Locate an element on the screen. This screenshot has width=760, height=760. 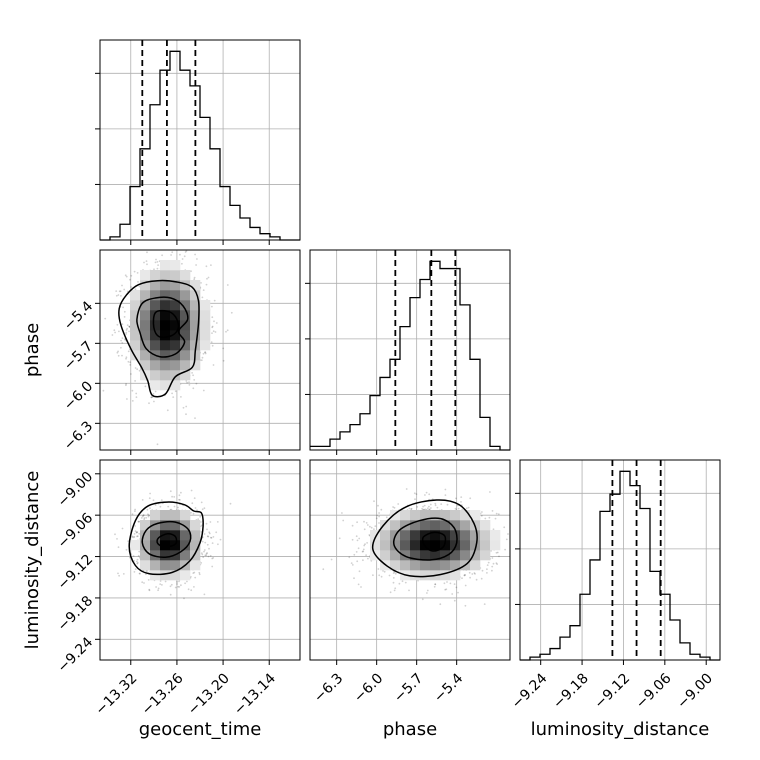
x-tick-label: −13.32 is located at coordinates (117, 694).